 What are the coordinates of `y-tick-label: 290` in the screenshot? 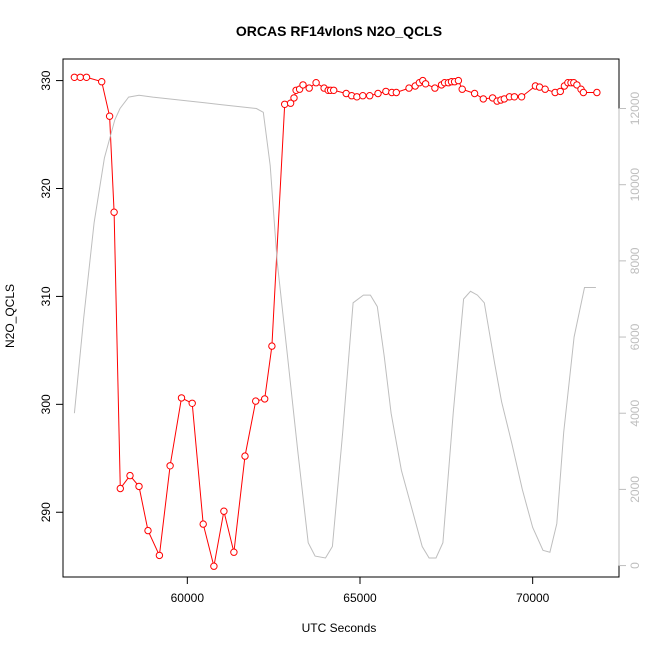 It's located at (46, 512).